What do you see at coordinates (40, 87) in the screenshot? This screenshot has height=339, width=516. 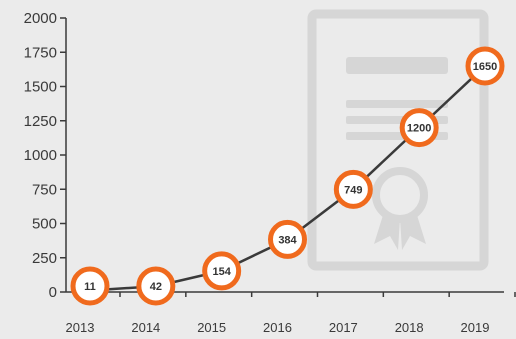 I see `y-tick-label: 1500` at bounding box center [40, 87].